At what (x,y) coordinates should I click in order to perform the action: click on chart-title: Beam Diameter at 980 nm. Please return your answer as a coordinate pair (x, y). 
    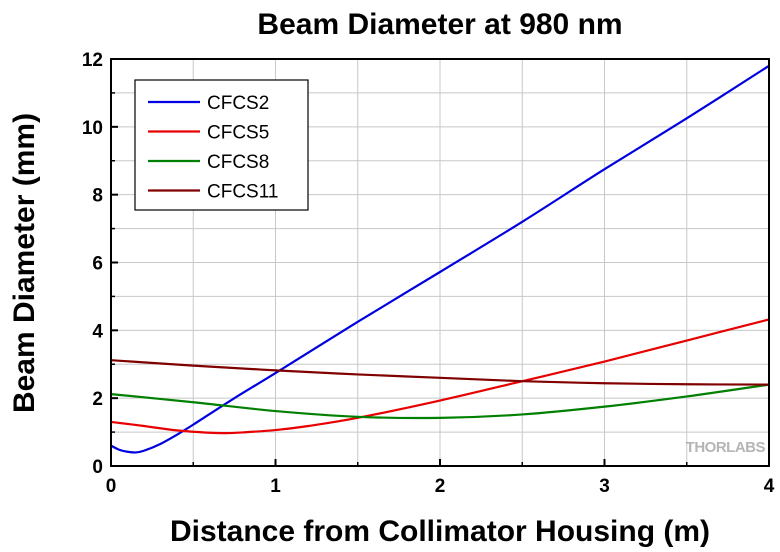
    Looking at the image, I should click on (439, 24).